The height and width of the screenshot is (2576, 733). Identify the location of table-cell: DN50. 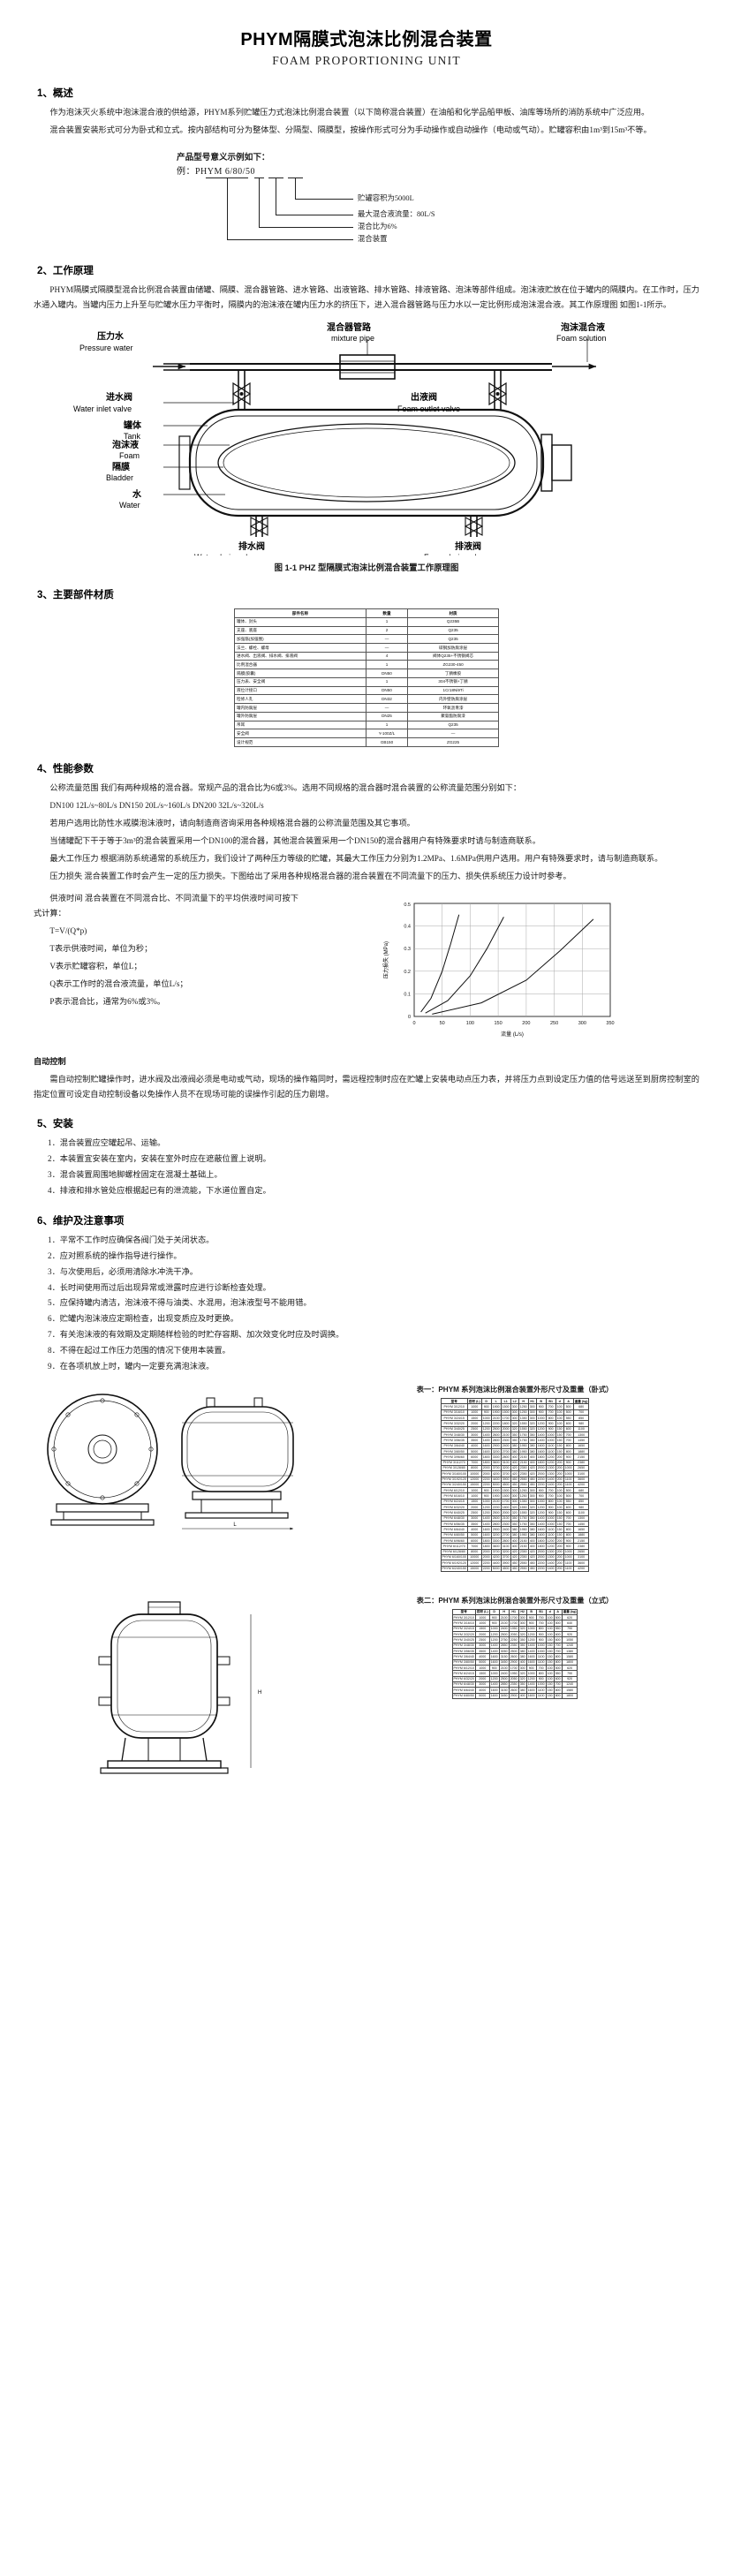
(387, 673).